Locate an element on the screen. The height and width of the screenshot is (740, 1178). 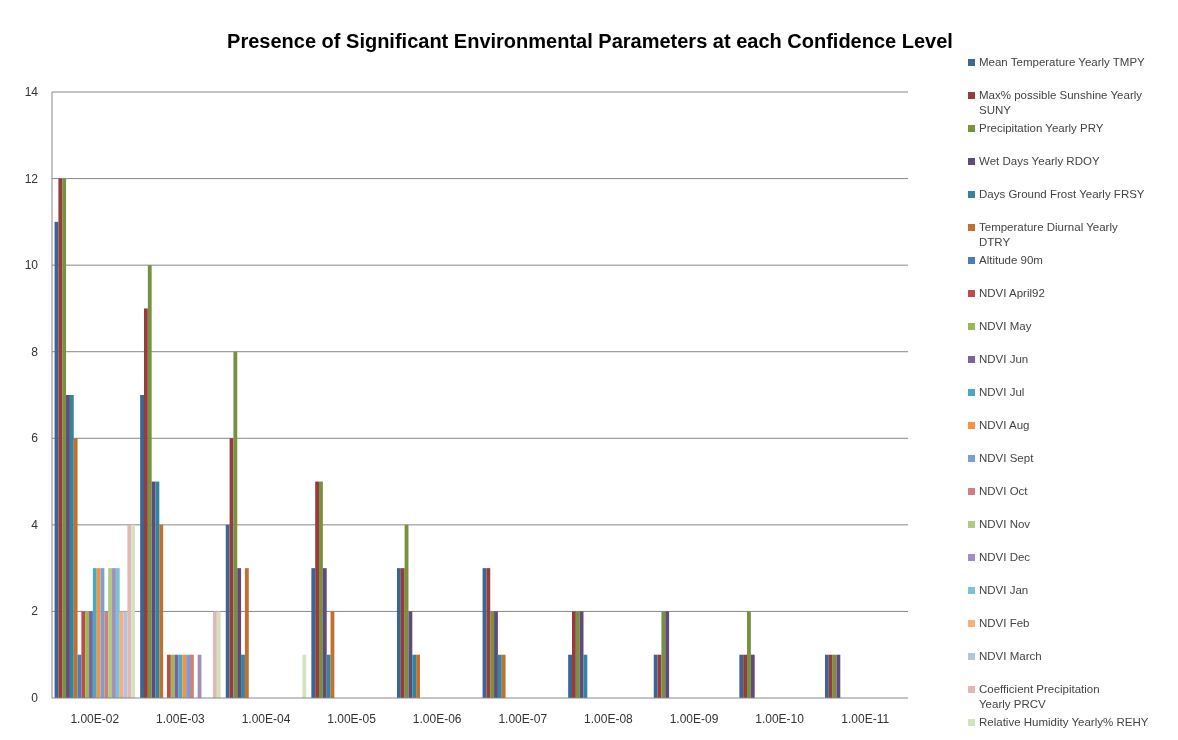
legend-label: NDVI Dec is located at coordinates (1005, 557).